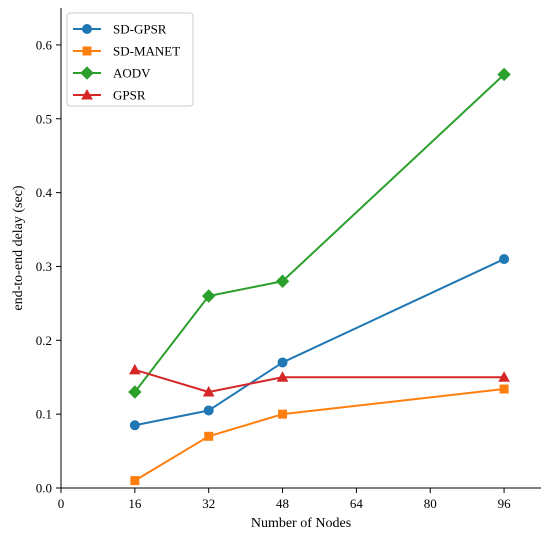 This screenshot has width=550, height=536. What do you see at coordinates (301, 523) in the screenshot?
I see `x-axis-label: Number of Nodes` at bounding box center [301, 523].